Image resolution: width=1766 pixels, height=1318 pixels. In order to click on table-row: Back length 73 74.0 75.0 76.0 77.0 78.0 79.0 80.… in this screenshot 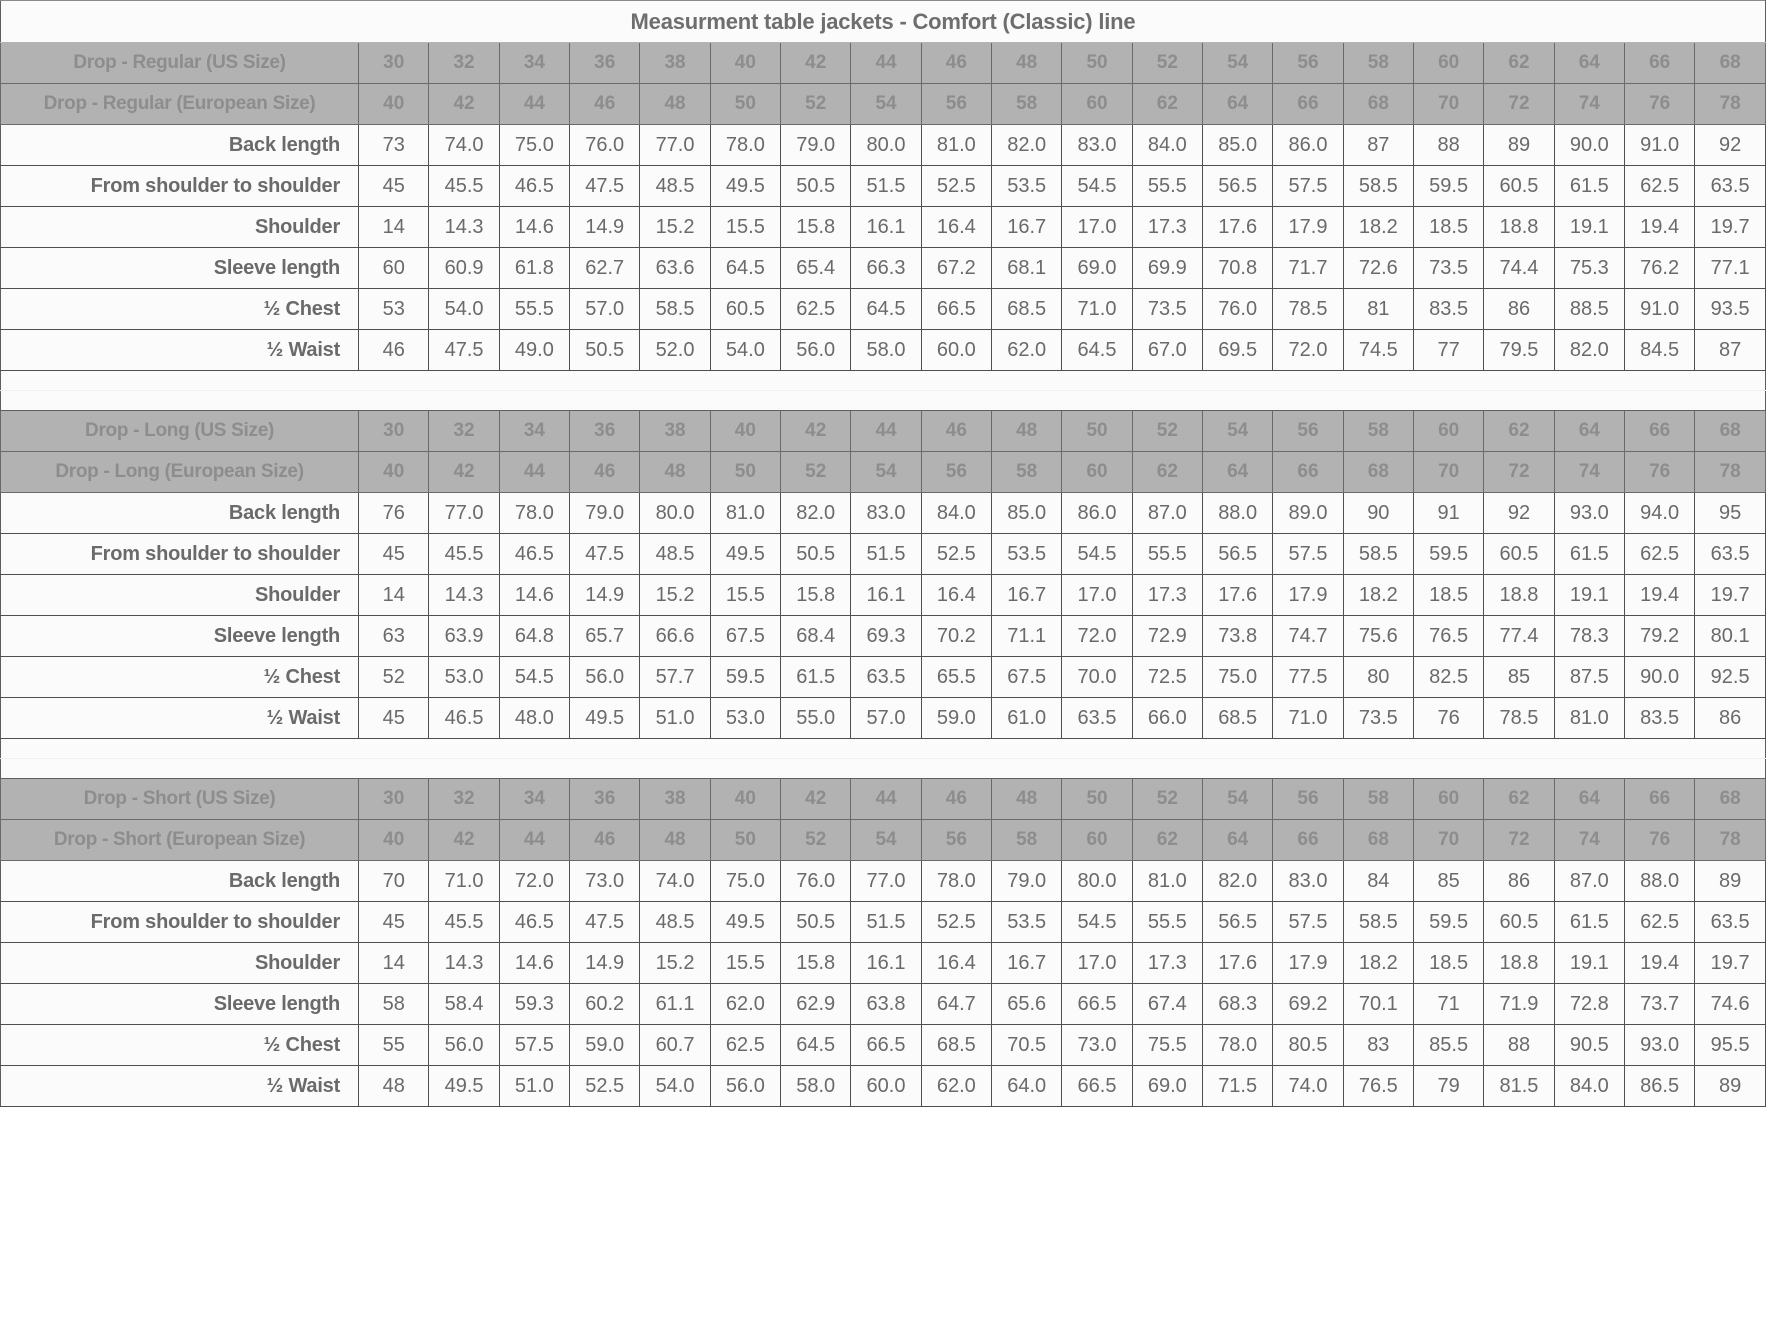, I will do `click(883, 145)`.